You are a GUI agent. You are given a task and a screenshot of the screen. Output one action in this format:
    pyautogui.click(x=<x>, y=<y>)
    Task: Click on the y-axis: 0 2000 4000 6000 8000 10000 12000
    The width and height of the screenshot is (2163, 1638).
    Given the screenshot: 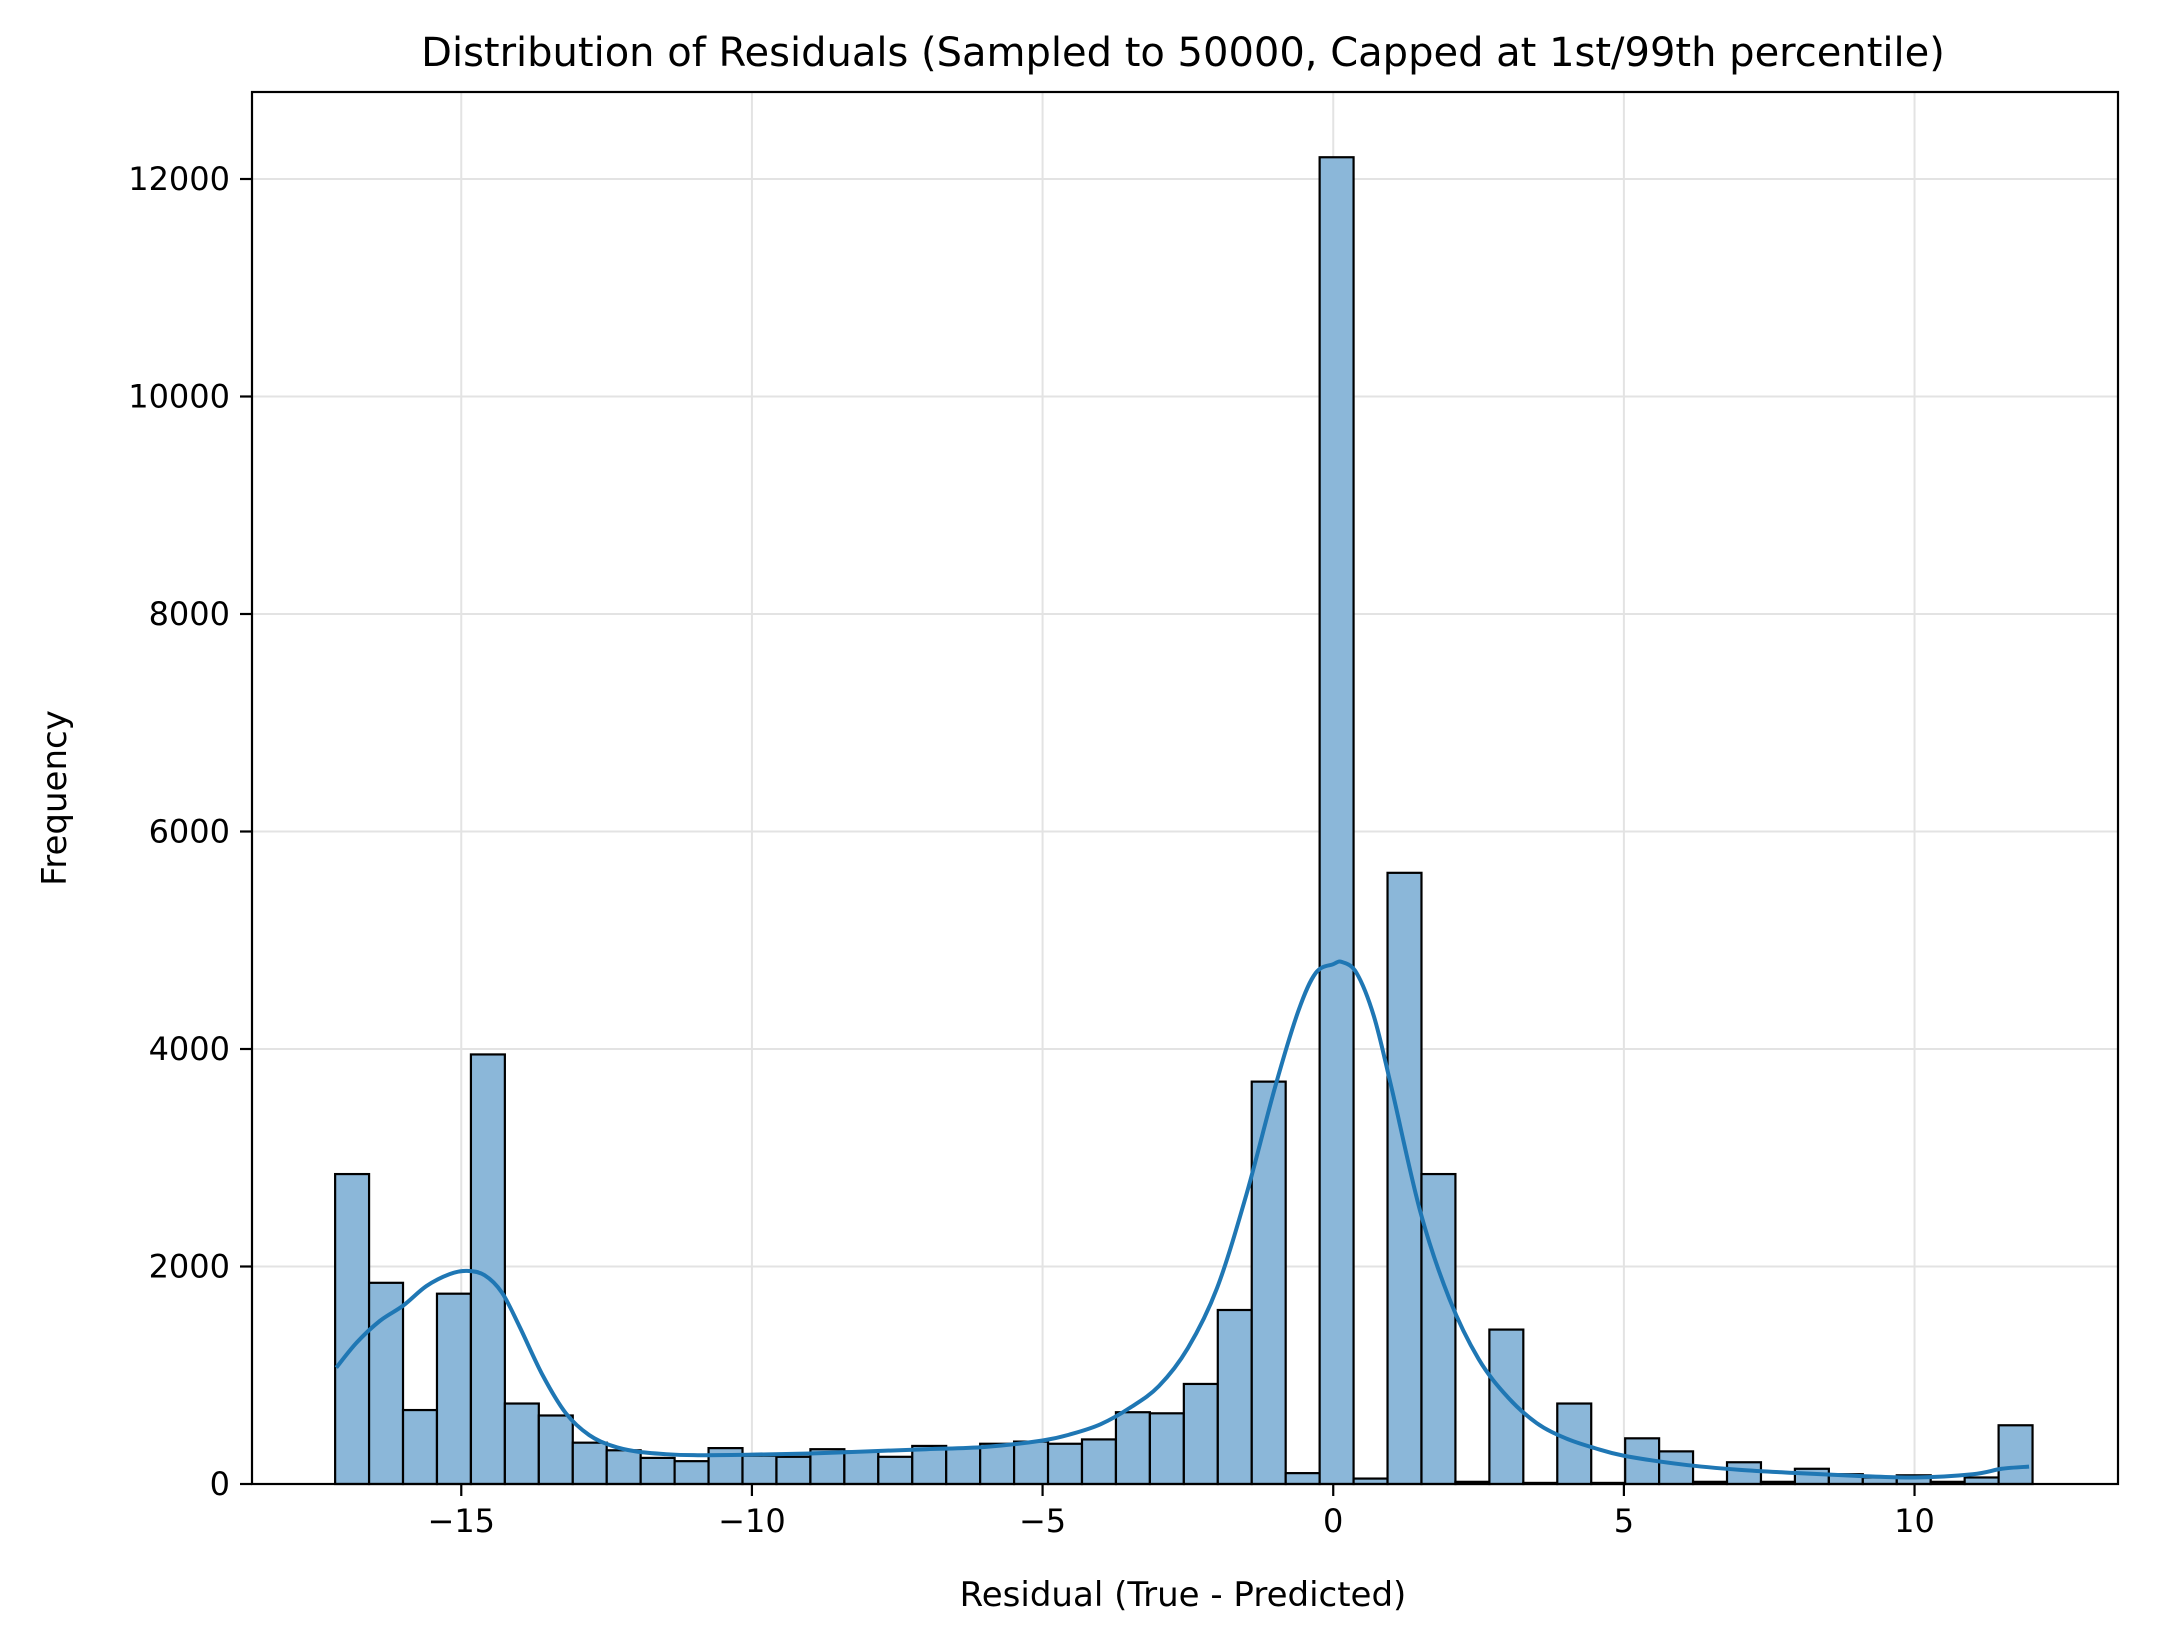 What is the action you would take?
    pyautogui.click(x=190, y=831)
    